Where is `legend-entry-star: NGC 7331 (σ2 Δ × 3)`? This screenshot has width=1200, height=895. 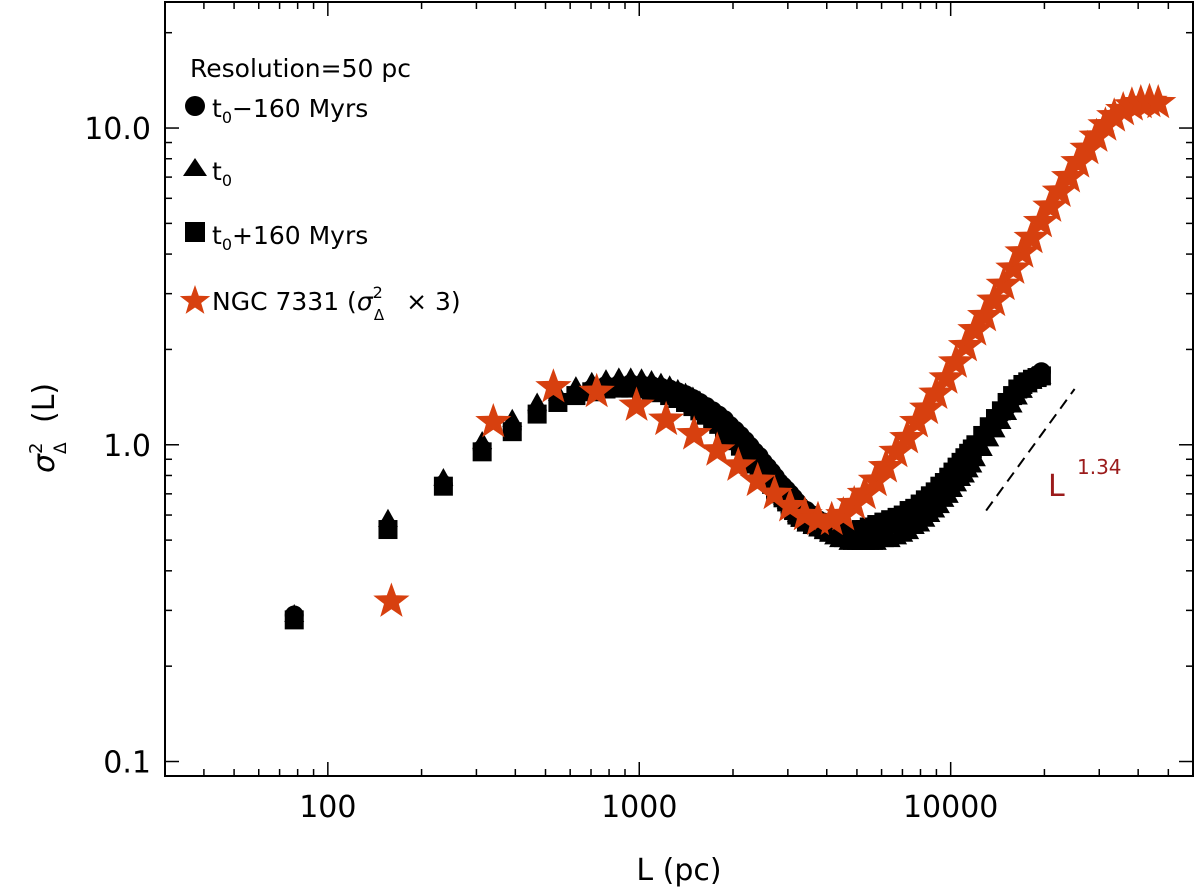
legend-entry-star: NGC 7331 (σ2 Δ × 3) is located at coordinates (320, 303).